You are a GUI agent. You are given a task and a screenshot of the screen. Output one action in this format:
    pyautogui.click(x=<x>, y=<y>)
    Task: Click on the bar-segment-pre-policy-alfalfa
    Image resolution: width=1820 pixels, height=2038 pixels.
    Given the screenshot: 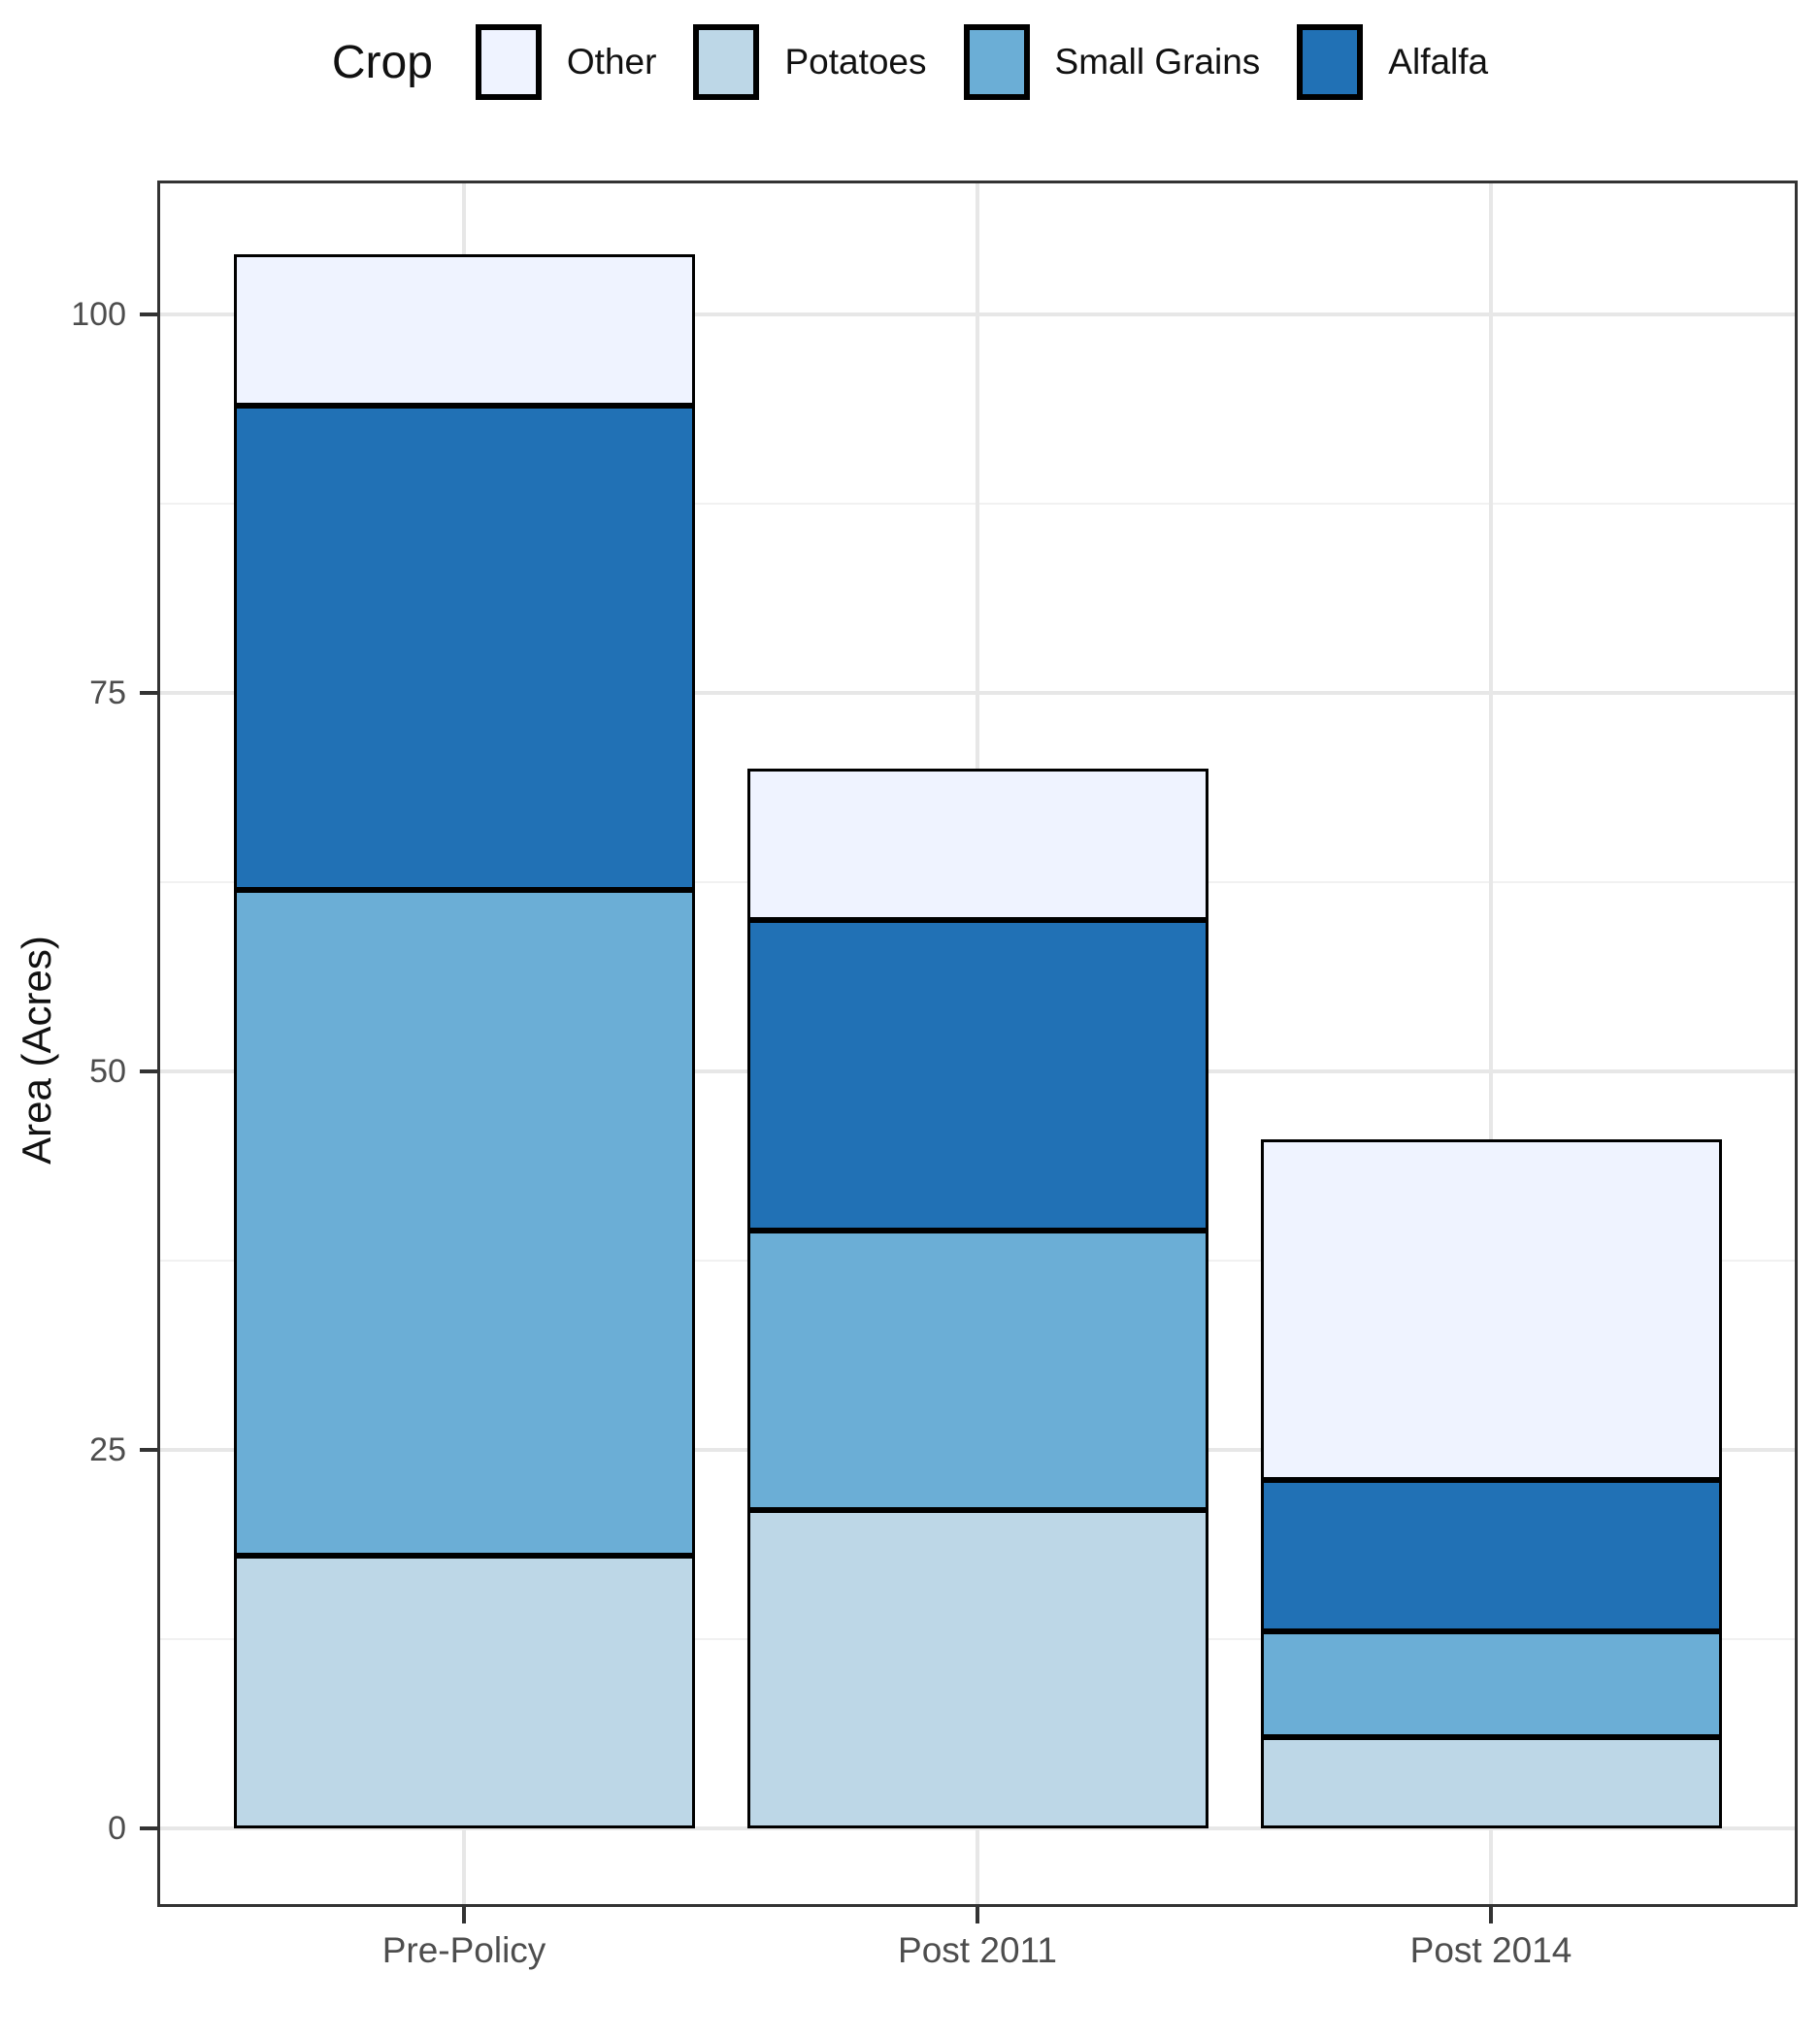 What is the action you would take?
    pyautogui.click(x=464, y=647)
    